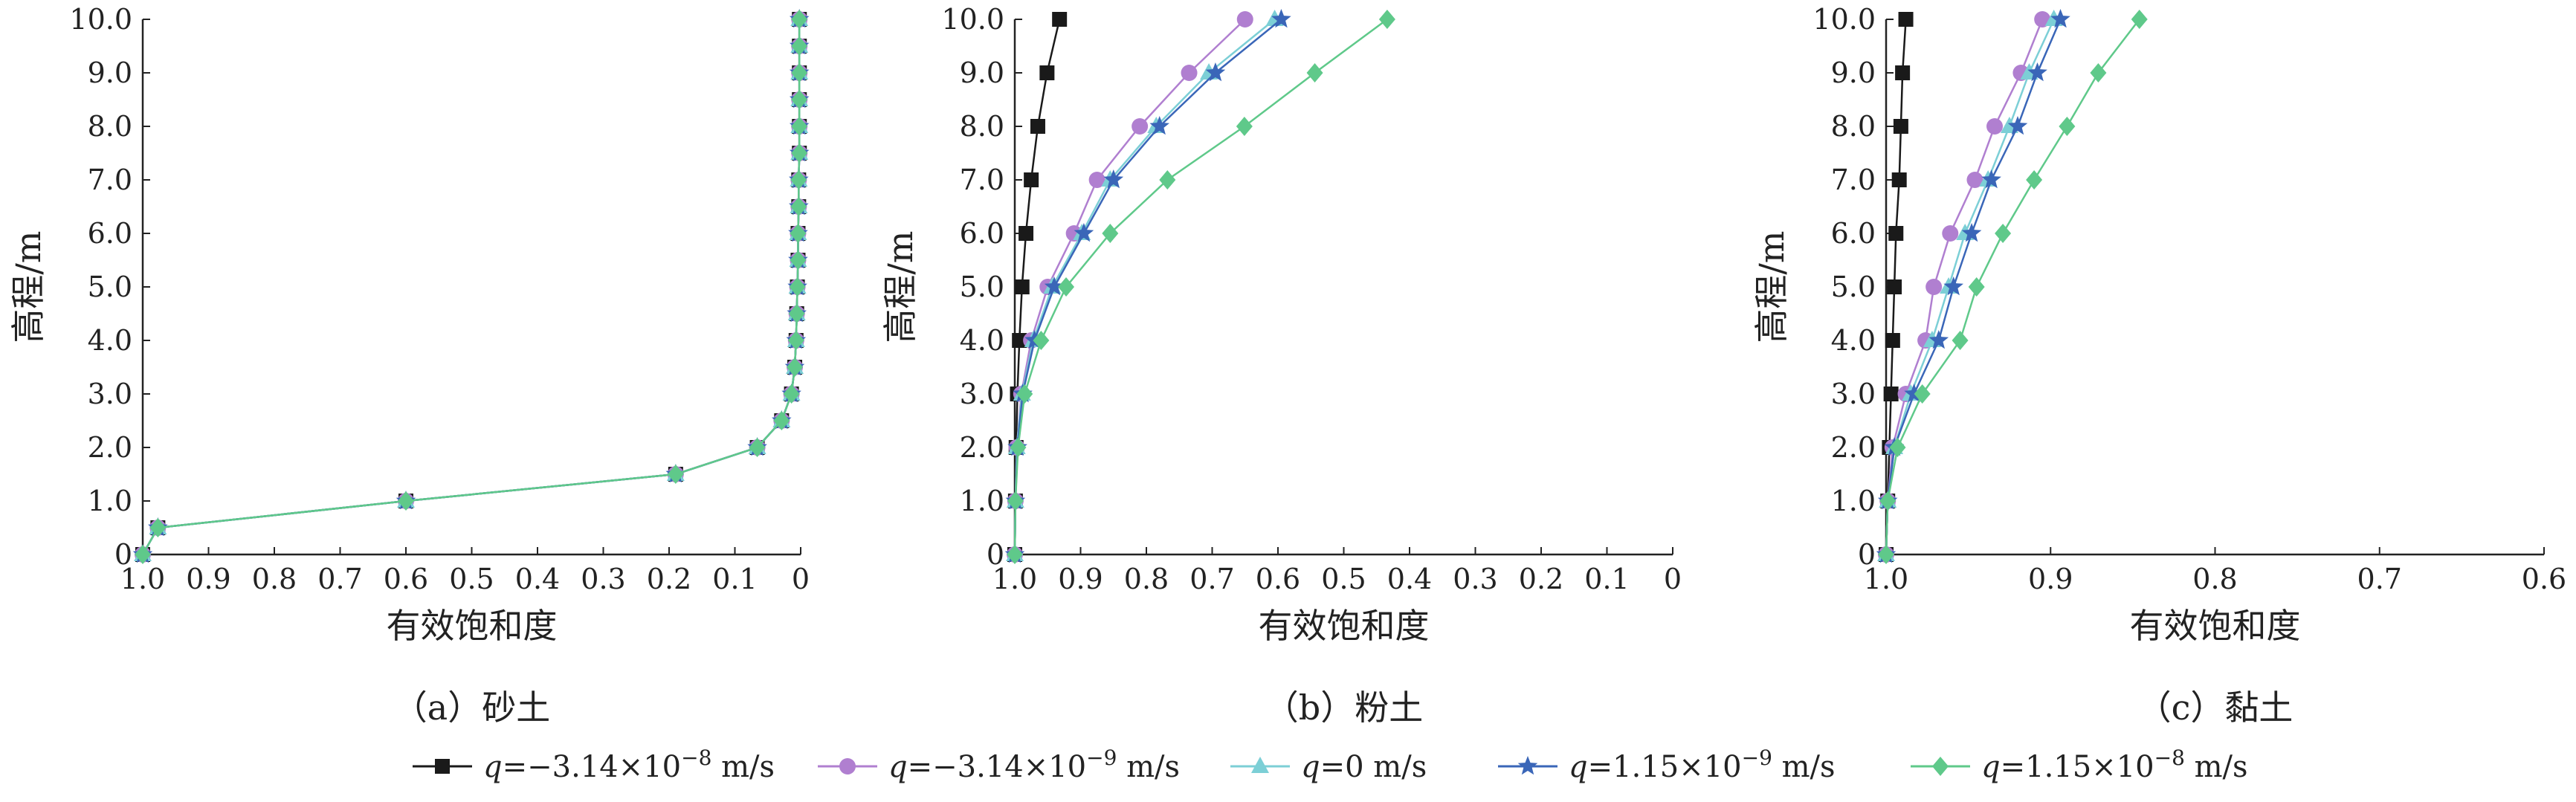 The height and width of the screenshot is (802, 2576). I want to click on legend-label: q=0 m/s, so click(1364, 767).